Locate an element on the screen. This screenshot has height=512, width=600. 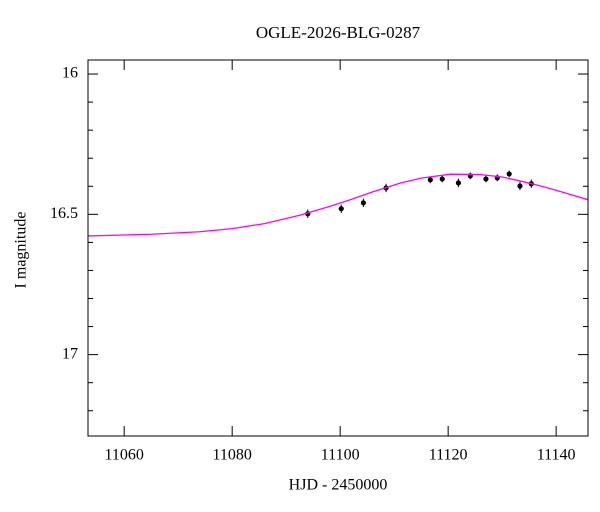
x-tick-label: 11100 is located at coordinates (340, 455).